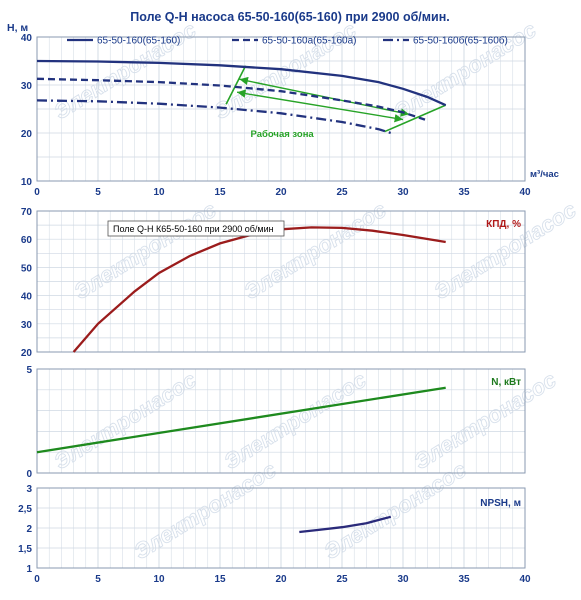 Image resolution: width=581 pixels, height=600 pixels. What do you see at coordinates (415, 118) in the screenshot?
I see `work-zone-right-boundary` at bounding box center [415, 118].